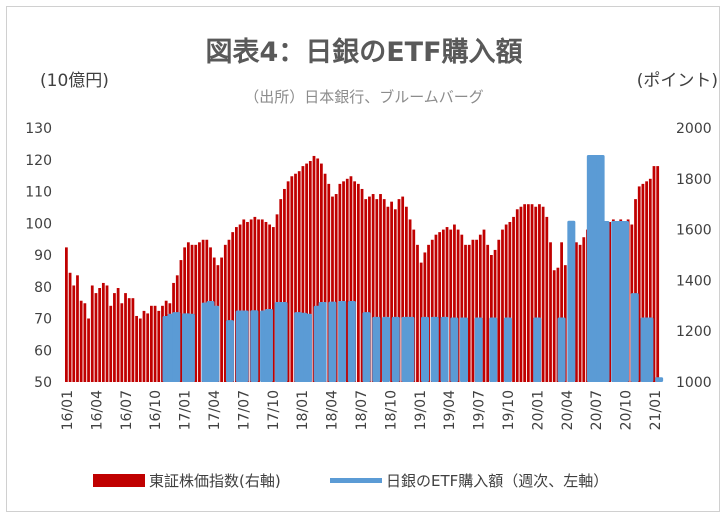 The height and width of the screenshot is (520, 728). What do you see at coordinates (538, 410) in the screenshot?
I see `x-axis-tick: 20/01` at bounding box center [538, 410].